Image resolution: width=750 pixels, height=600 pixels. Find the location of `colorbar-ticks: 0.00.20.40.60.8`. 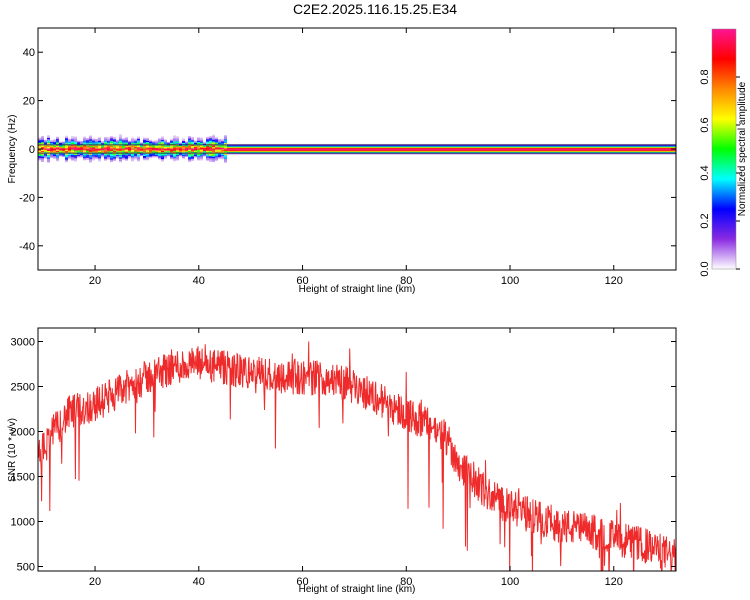

colorbar-ticks: 0.00.20.40.60.8 is located at coordinates (719, 173).